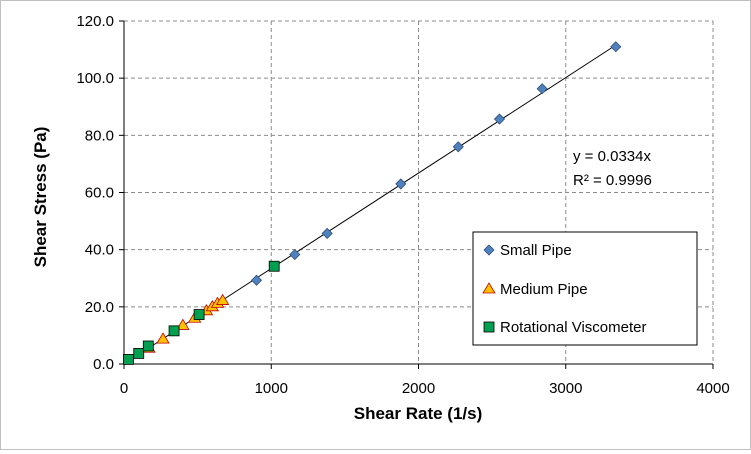  What do you see at coordinates (99, 135) in the screenshot?
I see `y-tick-label: 80.0` at bounding box center [99, 135].